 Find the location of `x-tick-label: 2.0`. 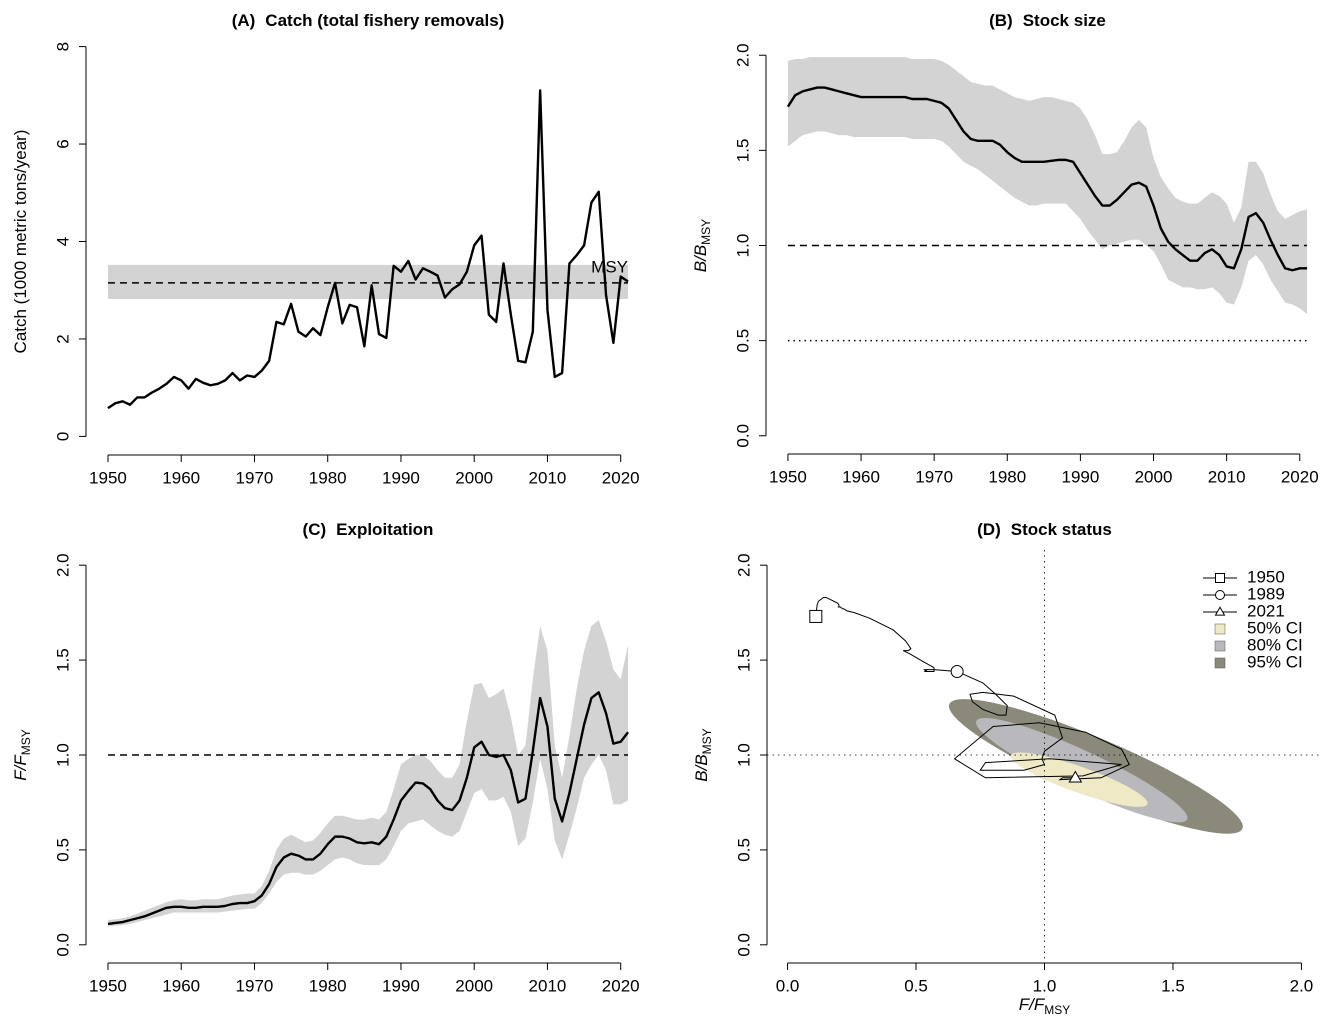

x-tick-label: 2.0 is located at coordinates (1302, 985).